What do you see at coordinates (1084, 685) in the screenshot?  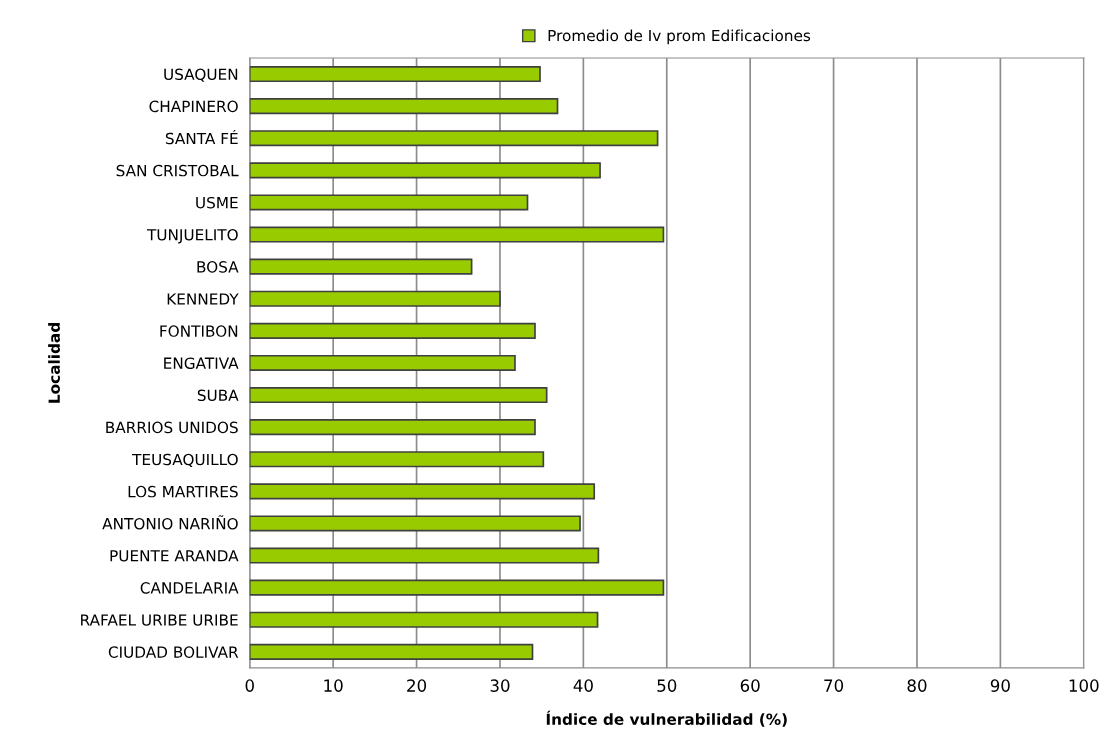 I see `x-tick-label: 100` at bounding box center [1084, 685].